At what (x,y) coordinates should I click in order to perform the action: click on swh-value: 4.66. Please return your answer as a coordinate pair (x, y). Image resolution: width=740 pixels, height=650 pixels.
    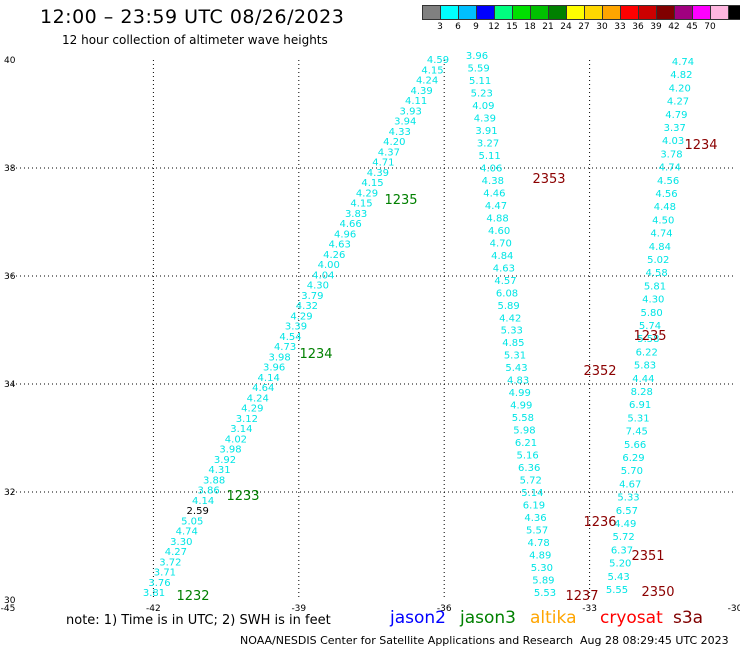
    Looking at the image, I should click on (350, 224).